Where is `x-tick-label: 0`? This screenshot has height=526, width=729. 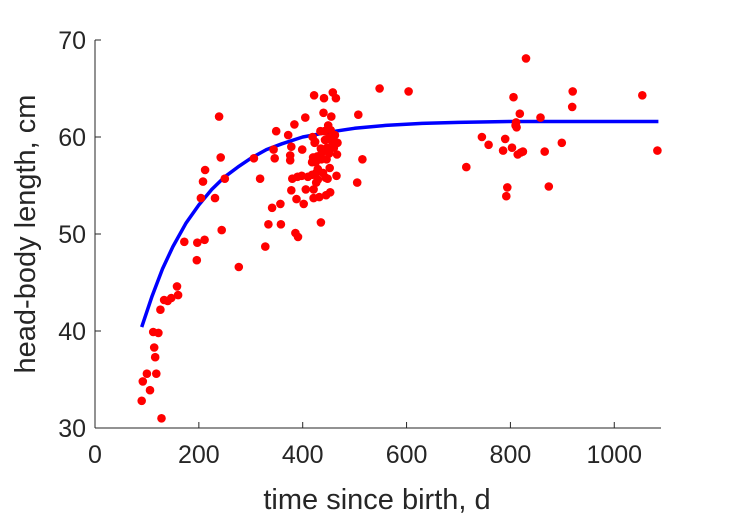
x-tick-label: 0 is located at coordinates (95, 455).